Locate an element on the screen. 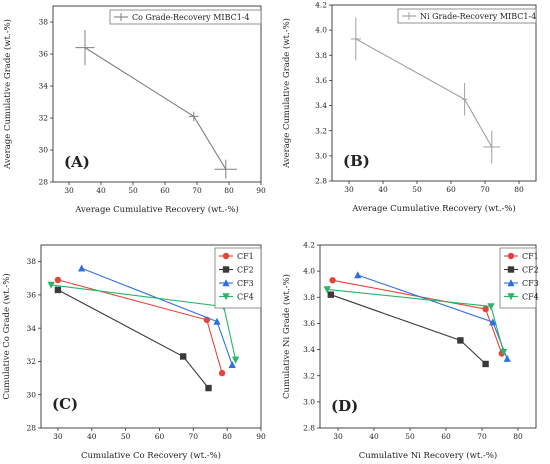  legend: Ni Grade-Recovery MIBC1-4 is located at coordinates (467, 16).